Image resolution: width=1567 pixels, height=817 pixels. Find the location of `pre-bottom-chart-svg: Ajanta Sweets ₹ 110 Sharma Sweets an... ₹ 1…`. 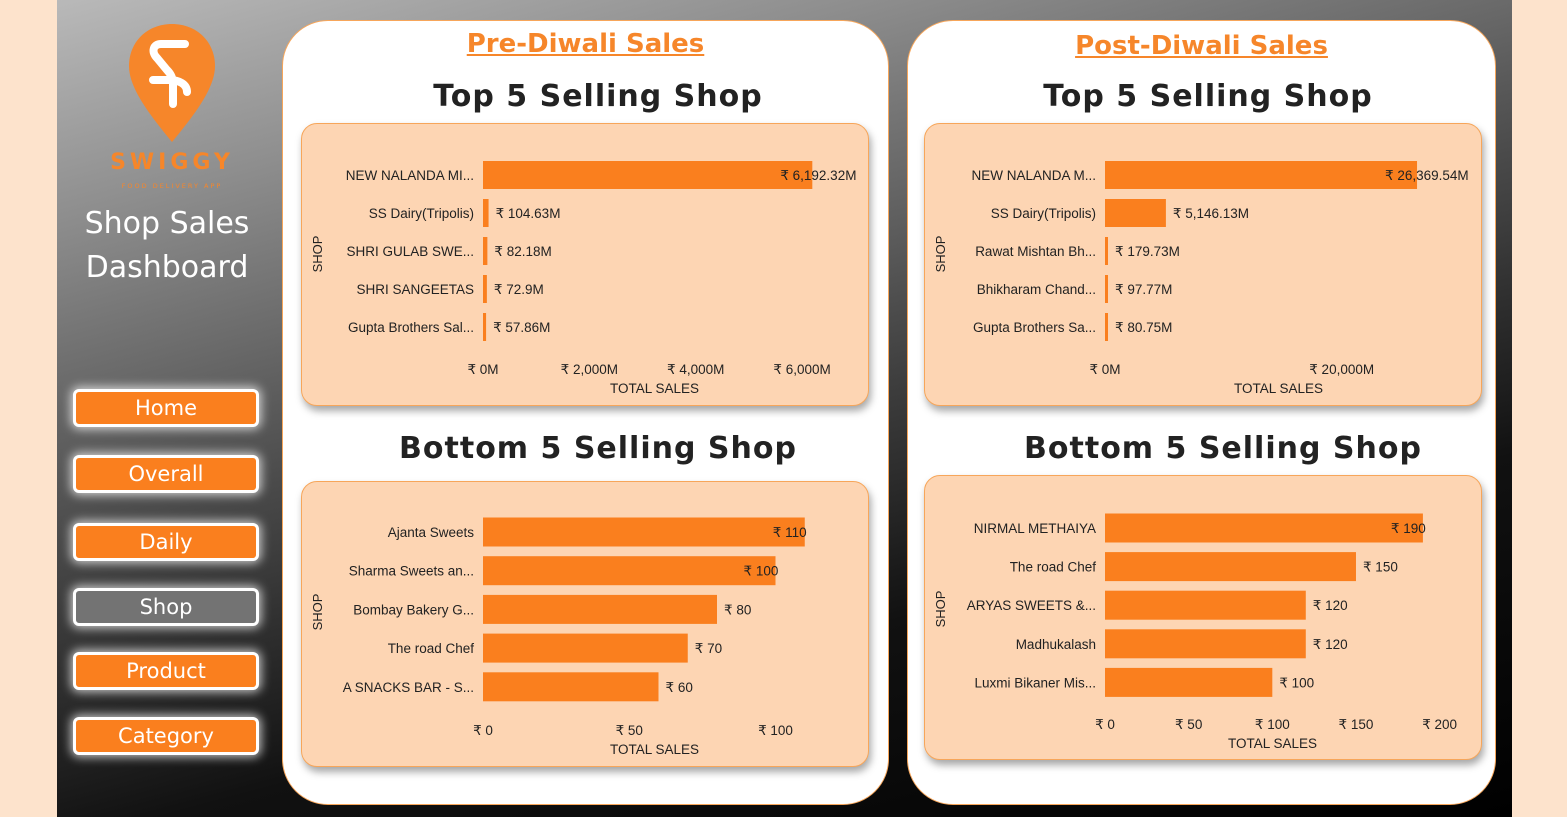

pre-bottom-chart-svg: Ajanta Sweets ₹ 110 Sharma Sweets an... ₹ 1… is located at coordinates (558, 637).